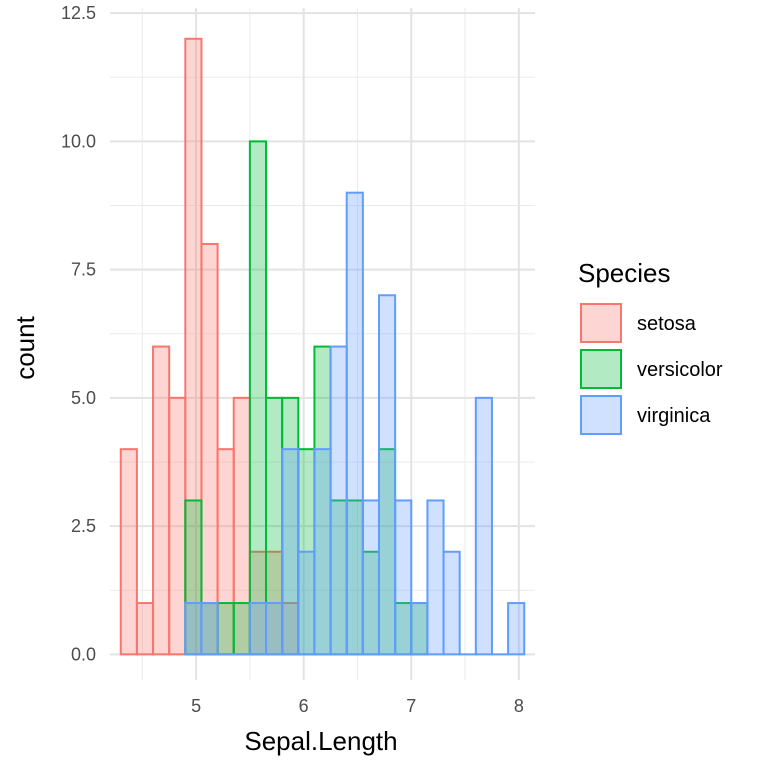 Image resolution: width=768 pixels, height=768 pixels. I want to click on x-tick-label: 6, so click(304, 706).